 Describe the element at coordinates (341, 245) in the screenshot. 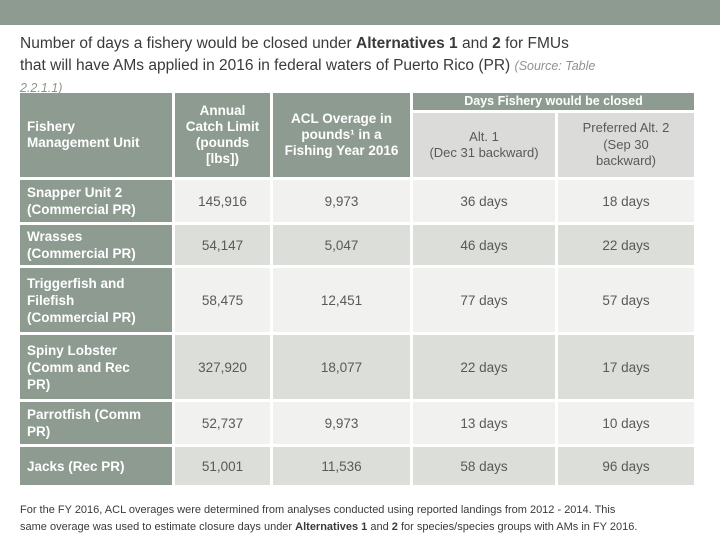

I see `overage-value-cell: 5,047` at that location.